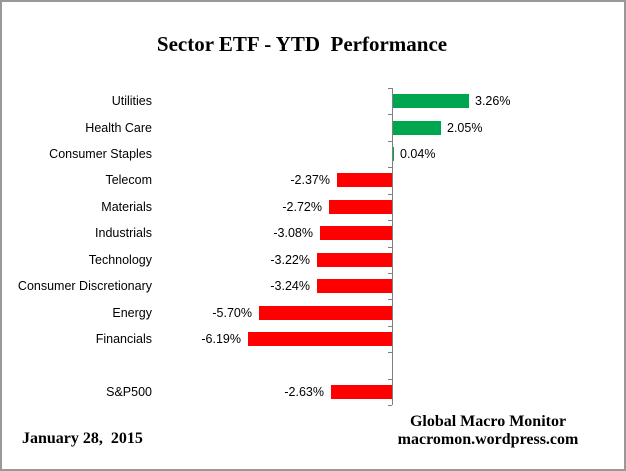 Image resolution: width=626 pixels, height=471 pixels. I want to click on chart-title: Sector ETF - YTD Performance, so click(302, 44).